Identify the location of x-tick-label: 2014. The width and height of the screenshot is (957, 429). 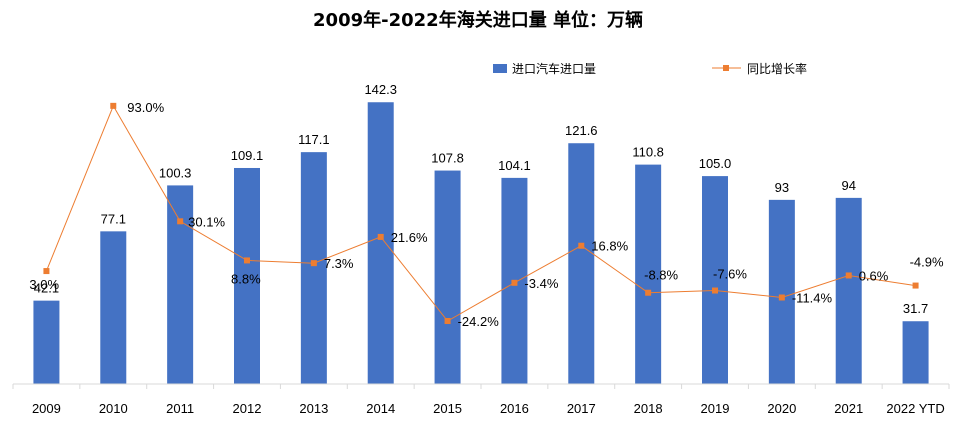
(380, 408).